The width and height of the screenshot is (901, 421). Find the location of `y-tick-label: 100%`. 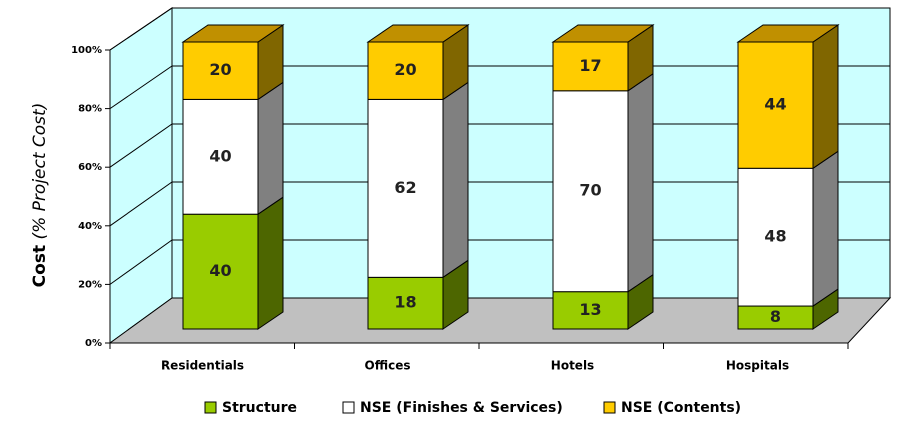

y-tick-label: 100% is located at coordinates (86, 50).